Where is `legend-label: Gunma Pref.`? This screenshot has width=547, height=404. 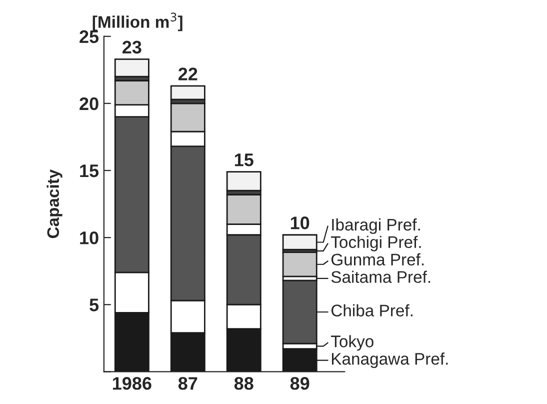 legend-label: Gunma Pref. is located at coordinates (377, 259).